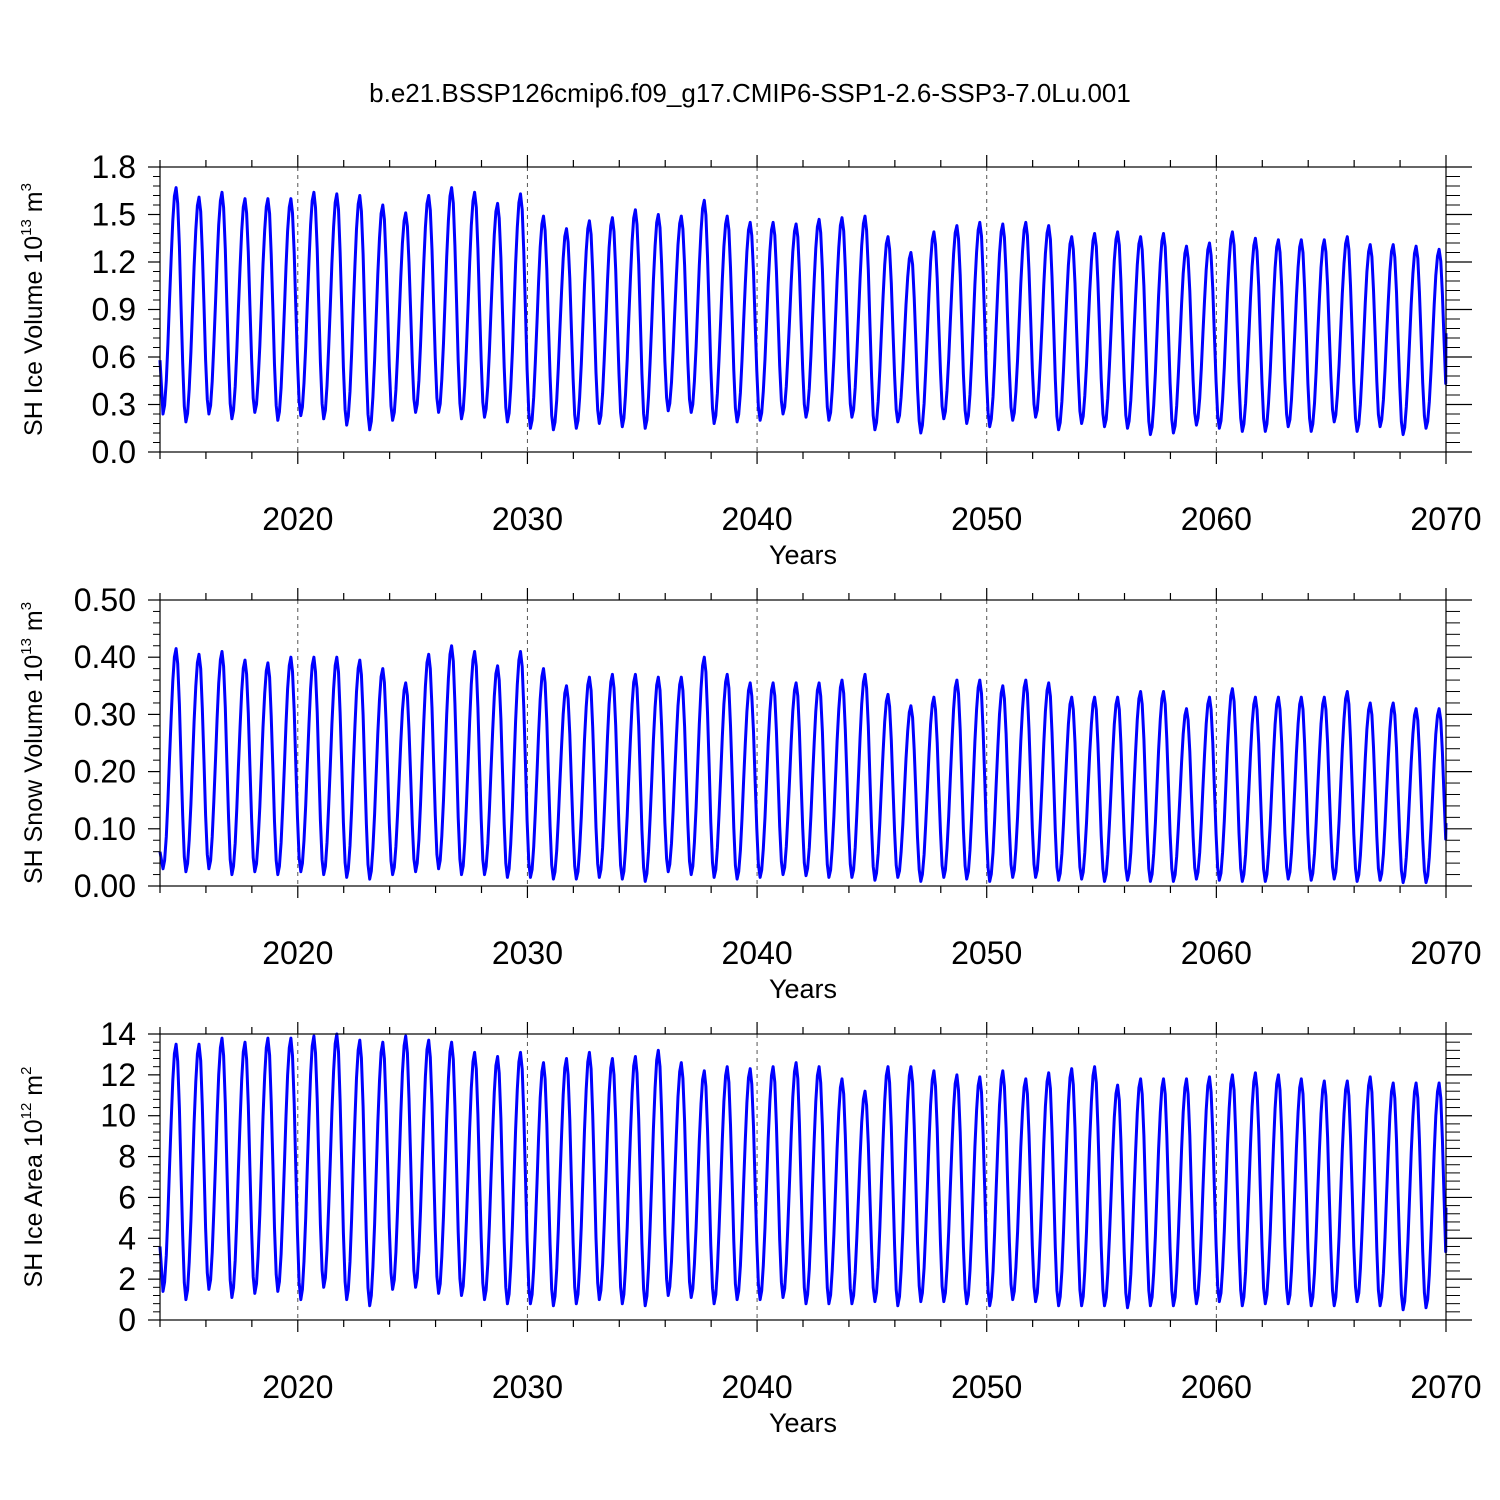 The image size is (1500, 1500). I want to click on series-line-sh-ice-volume, so click(803, 311).